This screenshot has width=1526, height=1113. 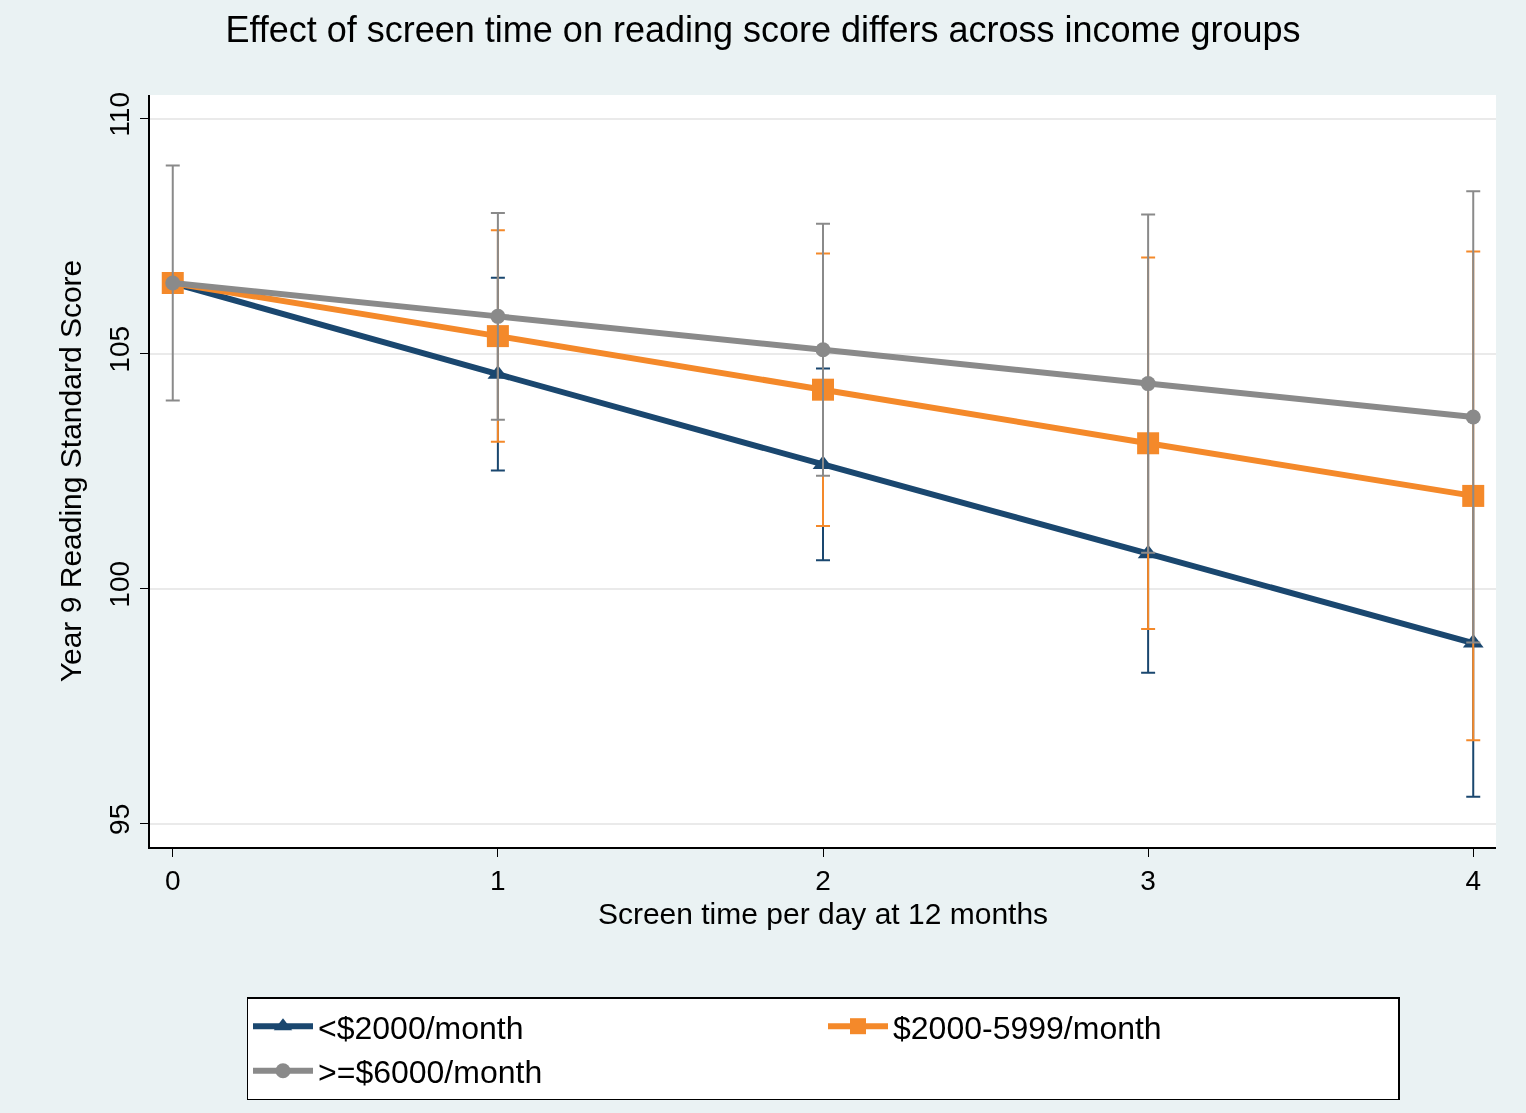 What do you see at coordinates (823, 881) in the screenshot?
I see `x-tick-label: 2` at bounding box center [823, 881].